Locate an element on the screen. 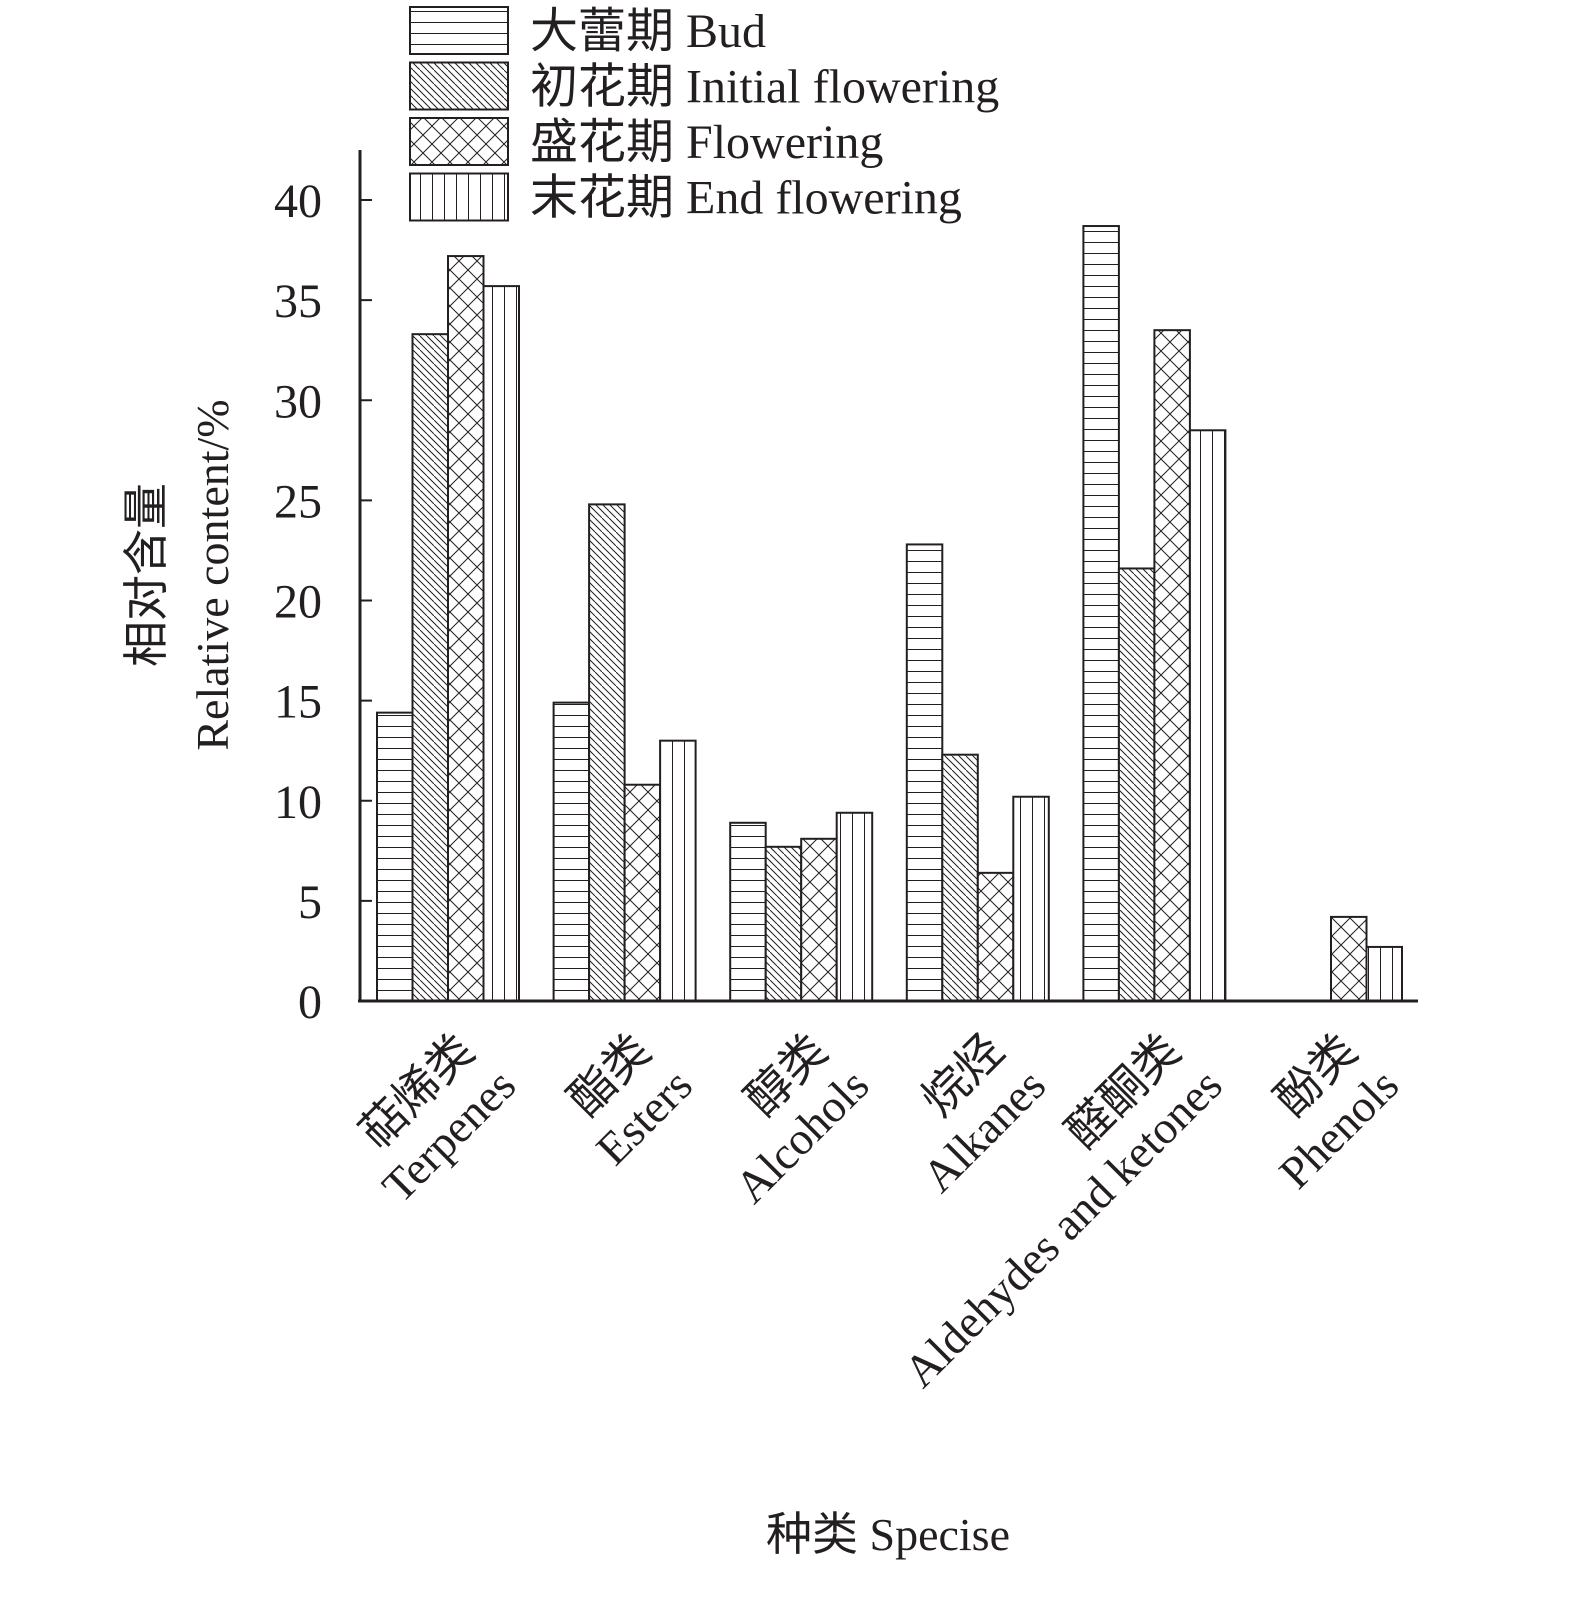  legend-label: 盛花期 Flowering is located at coordinates (706, 142).